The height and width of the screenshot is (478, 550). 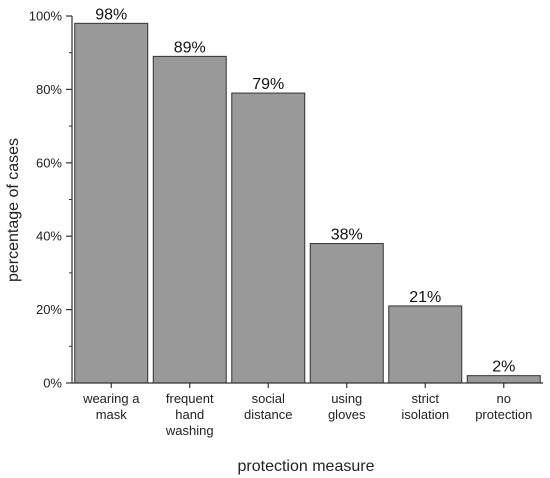 What do you see at coordinates (504, 398) in the screenshot?
I see `x-category-label-line: no` at bounding box center [504, 398].